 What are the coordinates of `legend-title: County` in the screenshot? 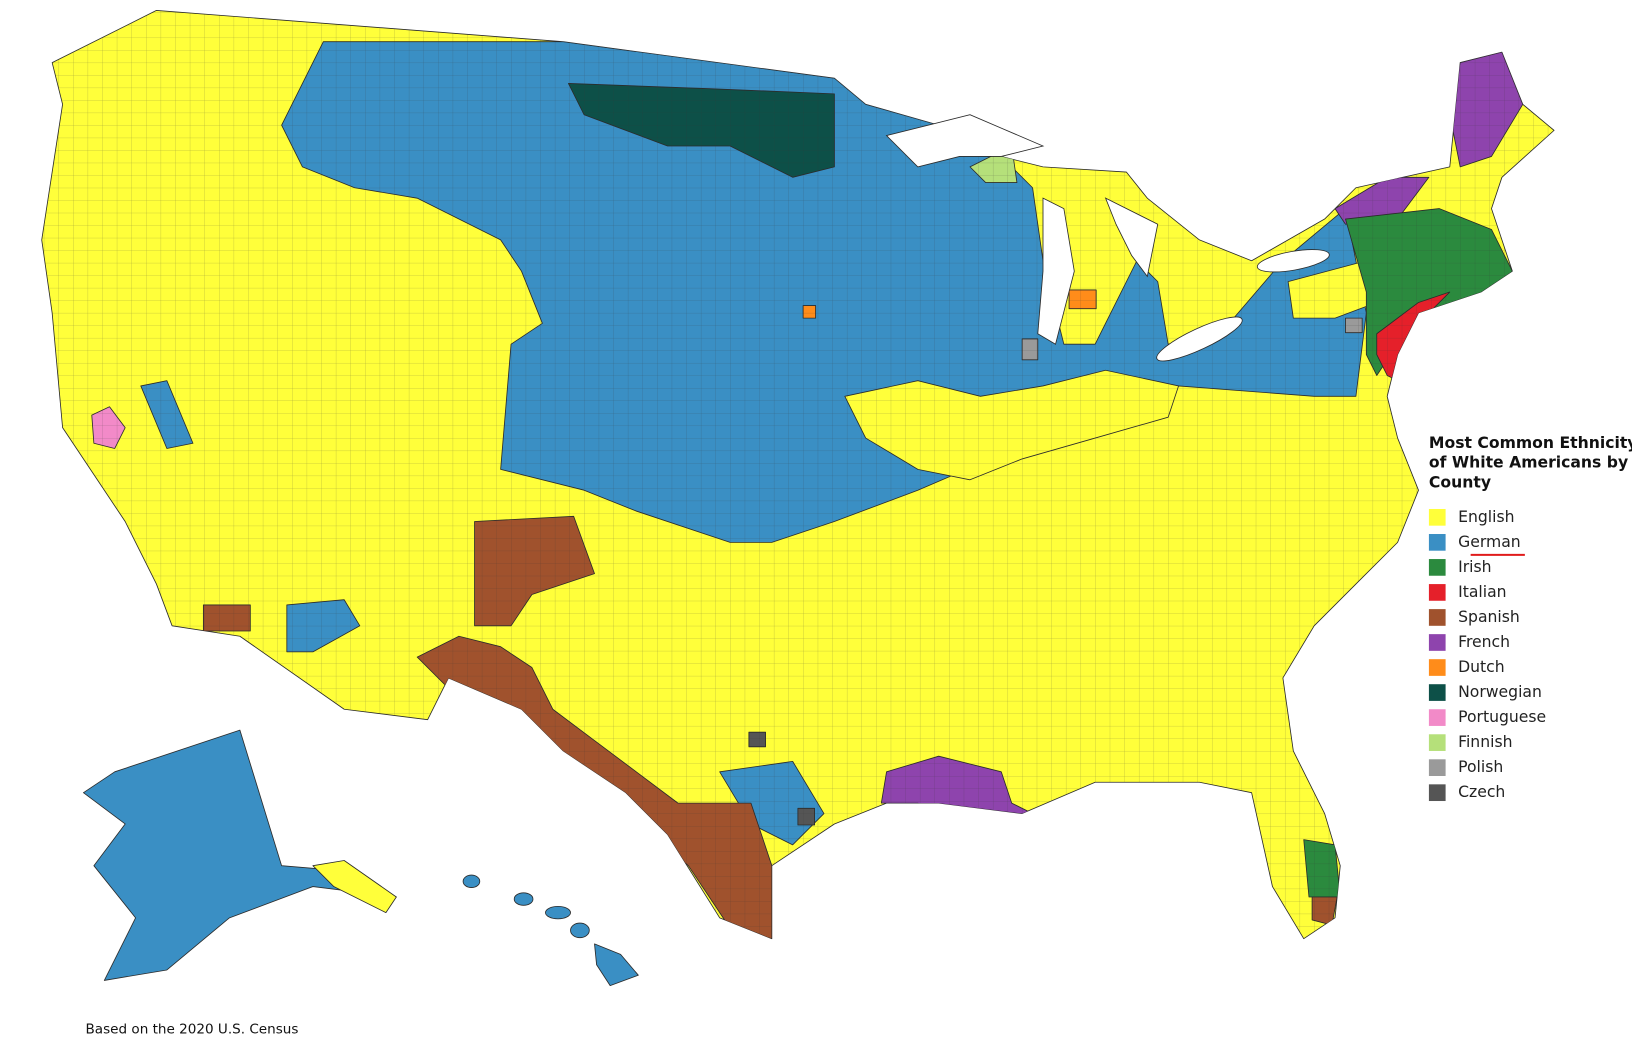 It's located at (1460, 481).